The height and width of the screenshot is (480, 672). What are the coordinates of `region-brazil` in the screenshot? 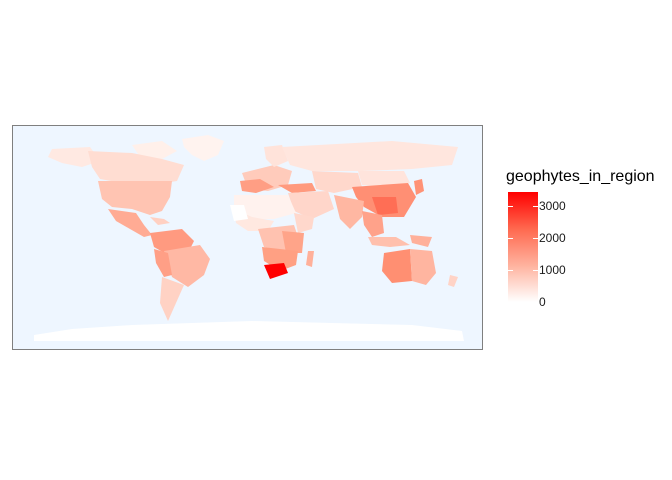 It's located at (187, 266).